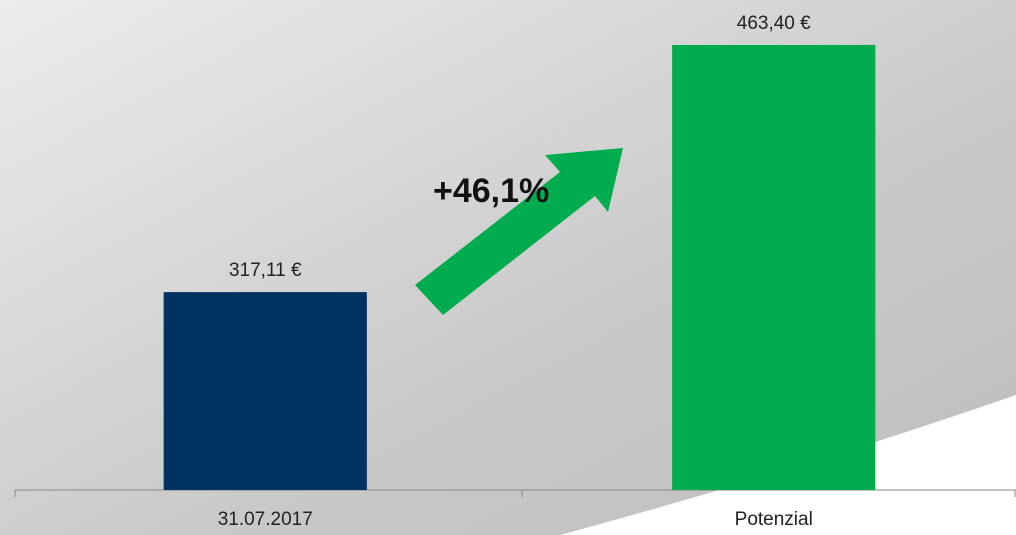  What do you see at coordinates (265, 270) in the screenshot?
I see `value-label: 317,11 €` at bounding box center [265, 270].